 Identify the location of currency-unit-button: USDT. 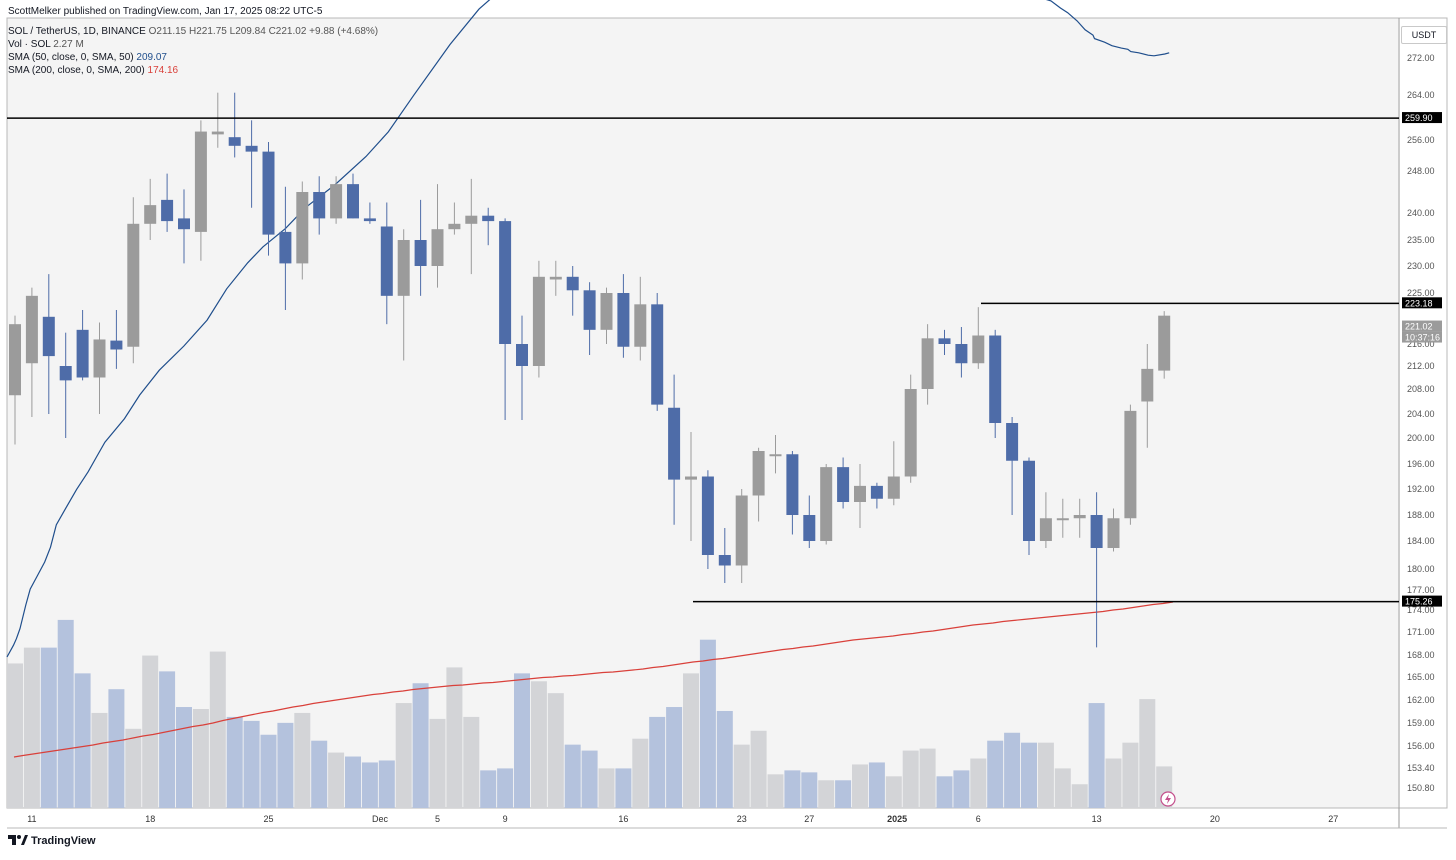
(1424, 35).